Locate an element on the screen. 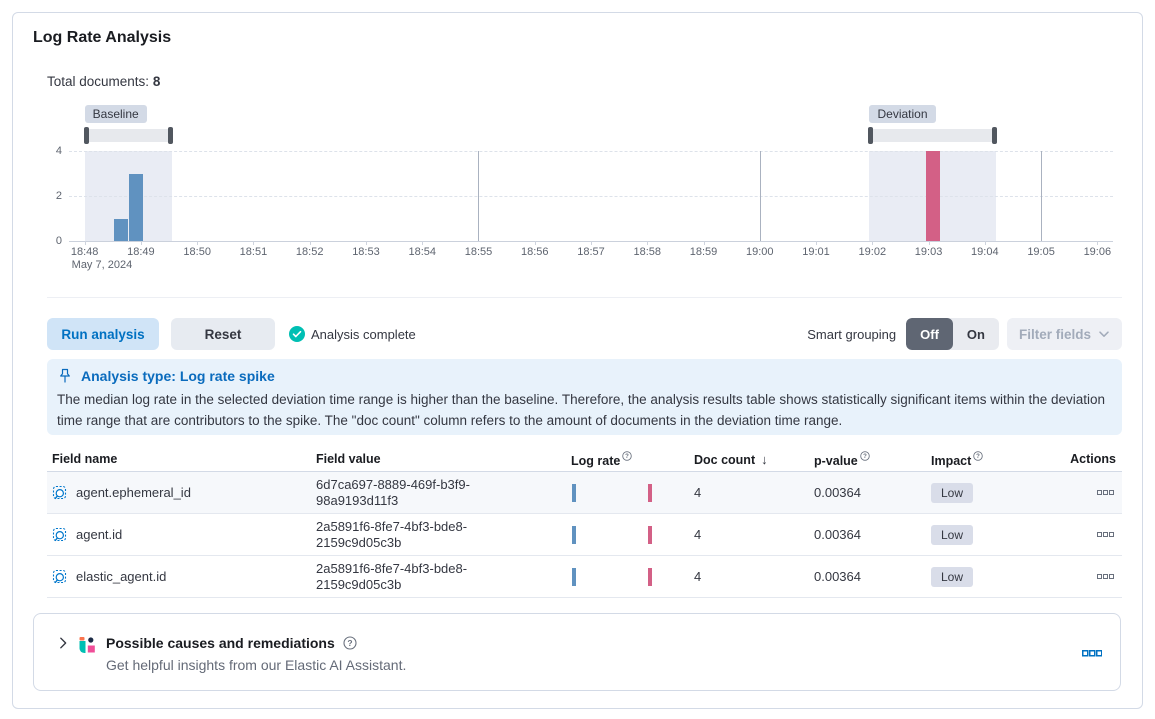 The image size is (1155, 719). smart-grouping-off-button: Off is located at coordinates (929, 334).